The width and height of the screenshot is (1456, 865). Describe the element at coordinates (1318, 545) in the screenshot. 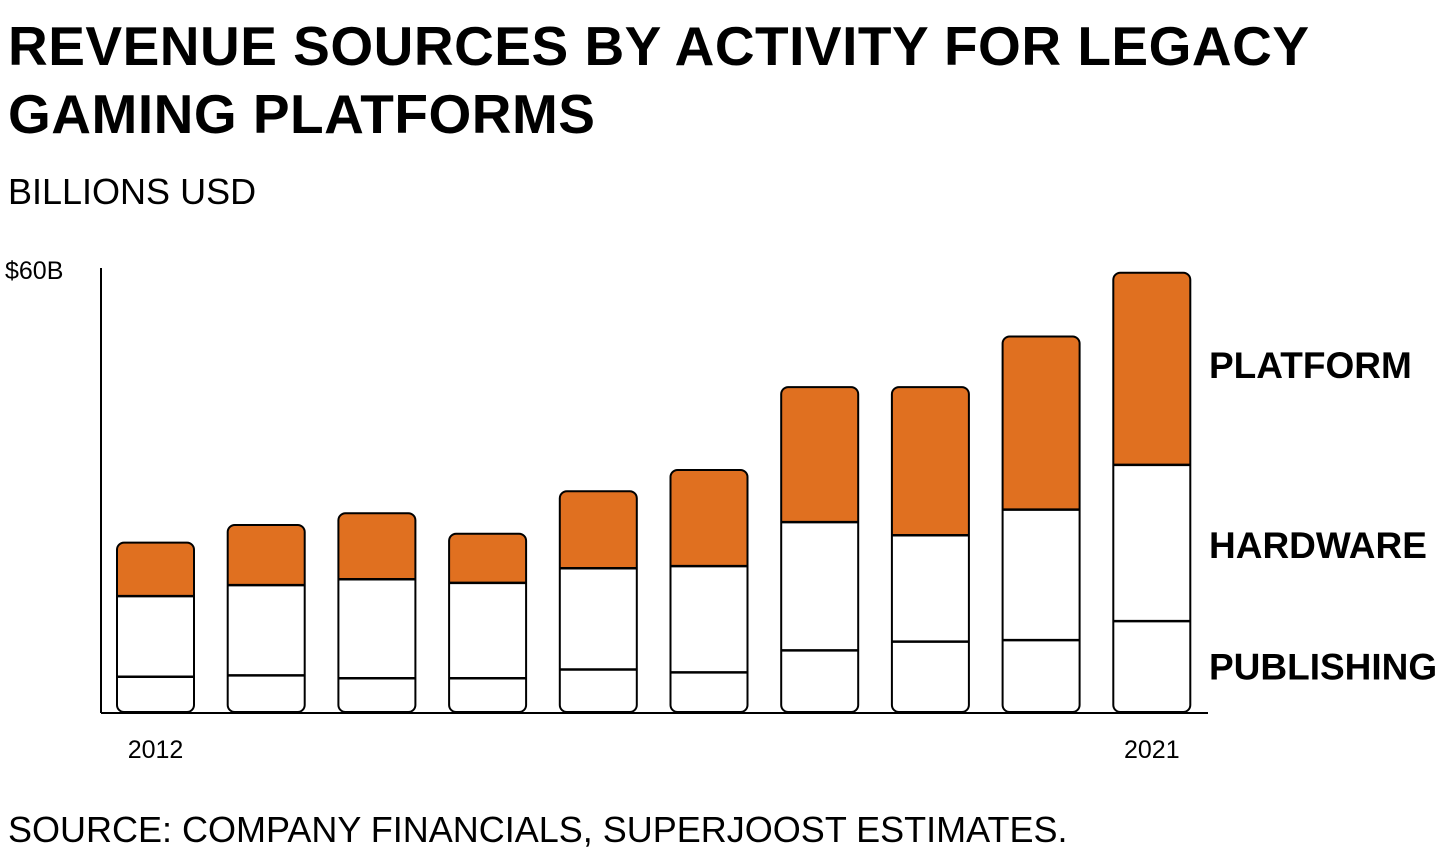

I see `legend-label-hardware: HARDWARE` at that location.